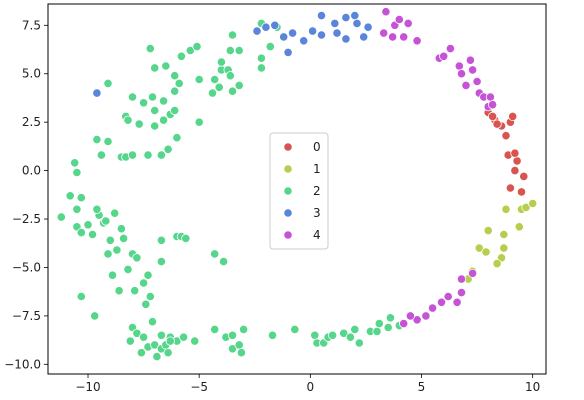 This screenshot has width=584, height=400. Describe the element at coordinates (317, 213) in the screenshot. I see `legend-label-3: 3` at that location.